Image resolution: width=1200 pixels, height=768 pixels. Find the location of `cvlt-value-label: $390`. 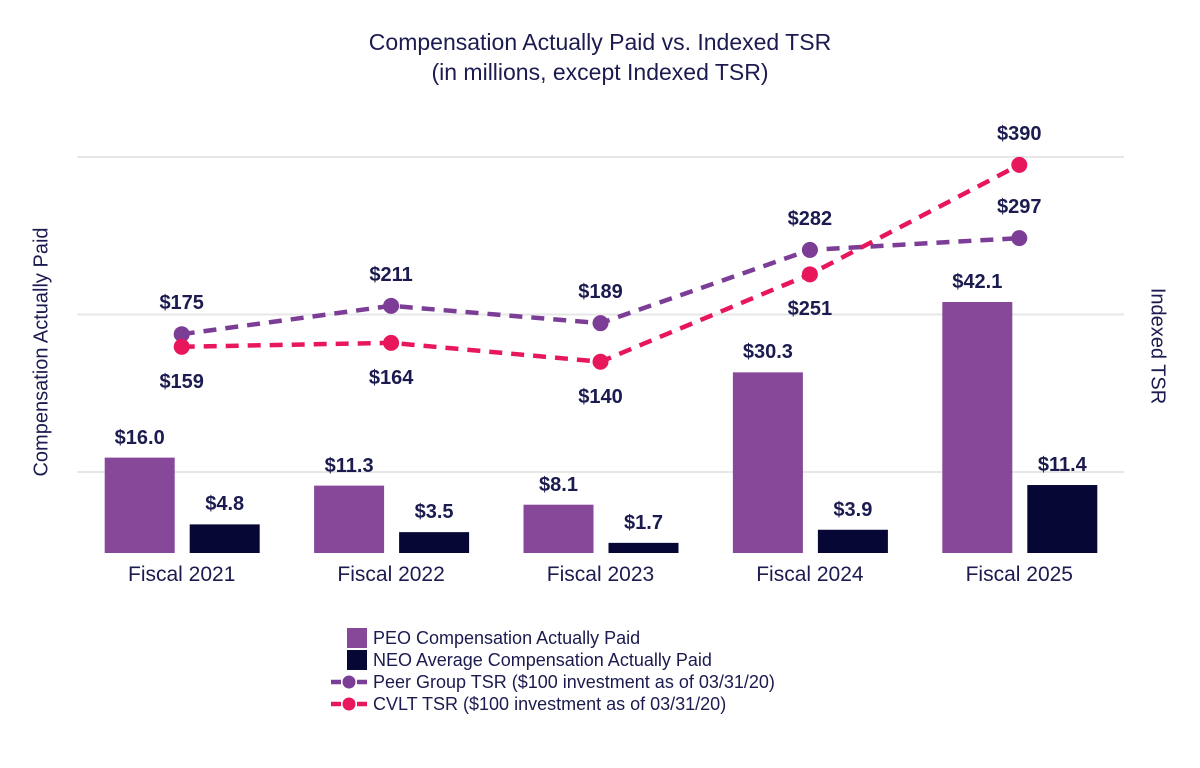

cvlt-value-label: $390 is located at coordinates (1019, 133).